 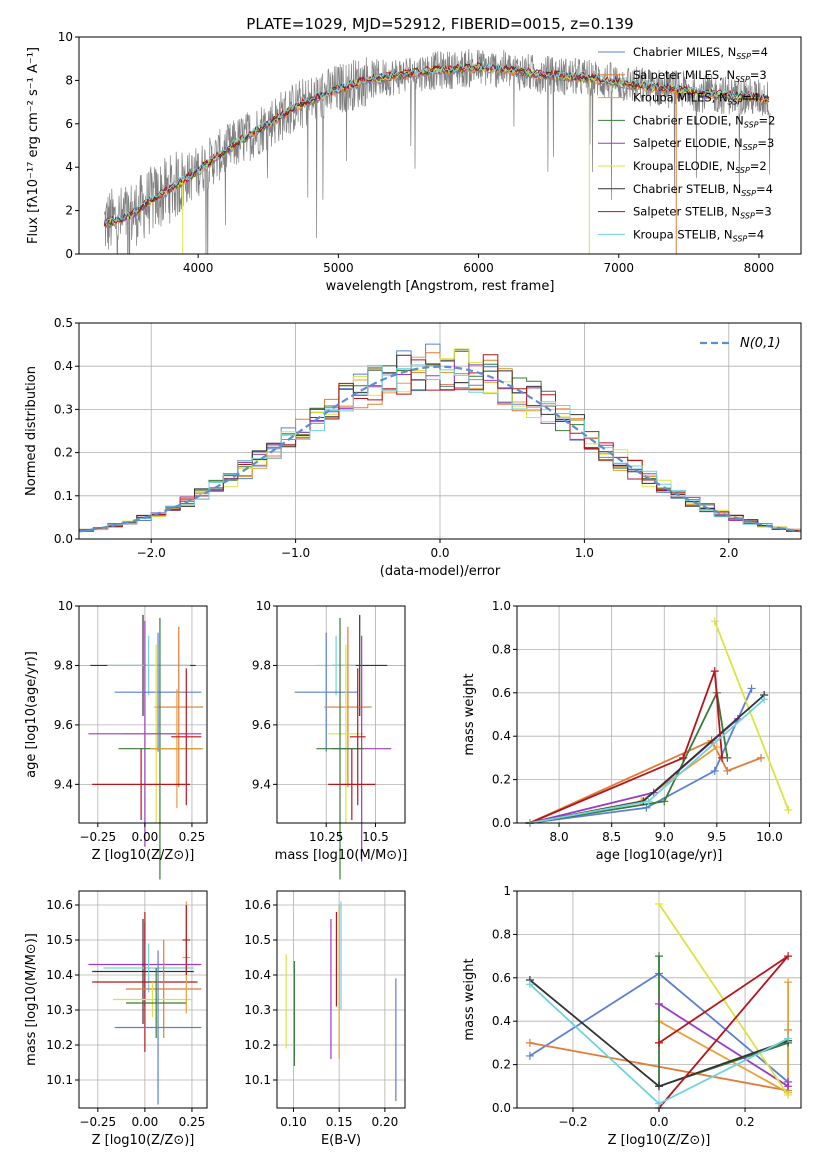 What do you see at coordinates (261, 725) in the screenshot?
I see `y-tick-label: 9.6` at bounding box center [261, 725].